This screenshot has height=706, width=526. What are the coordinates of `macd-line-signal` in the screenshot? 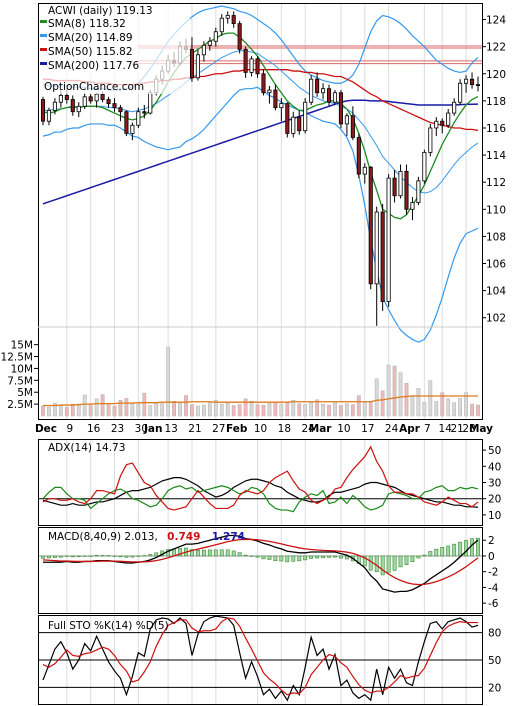 It's located at (260, 562).